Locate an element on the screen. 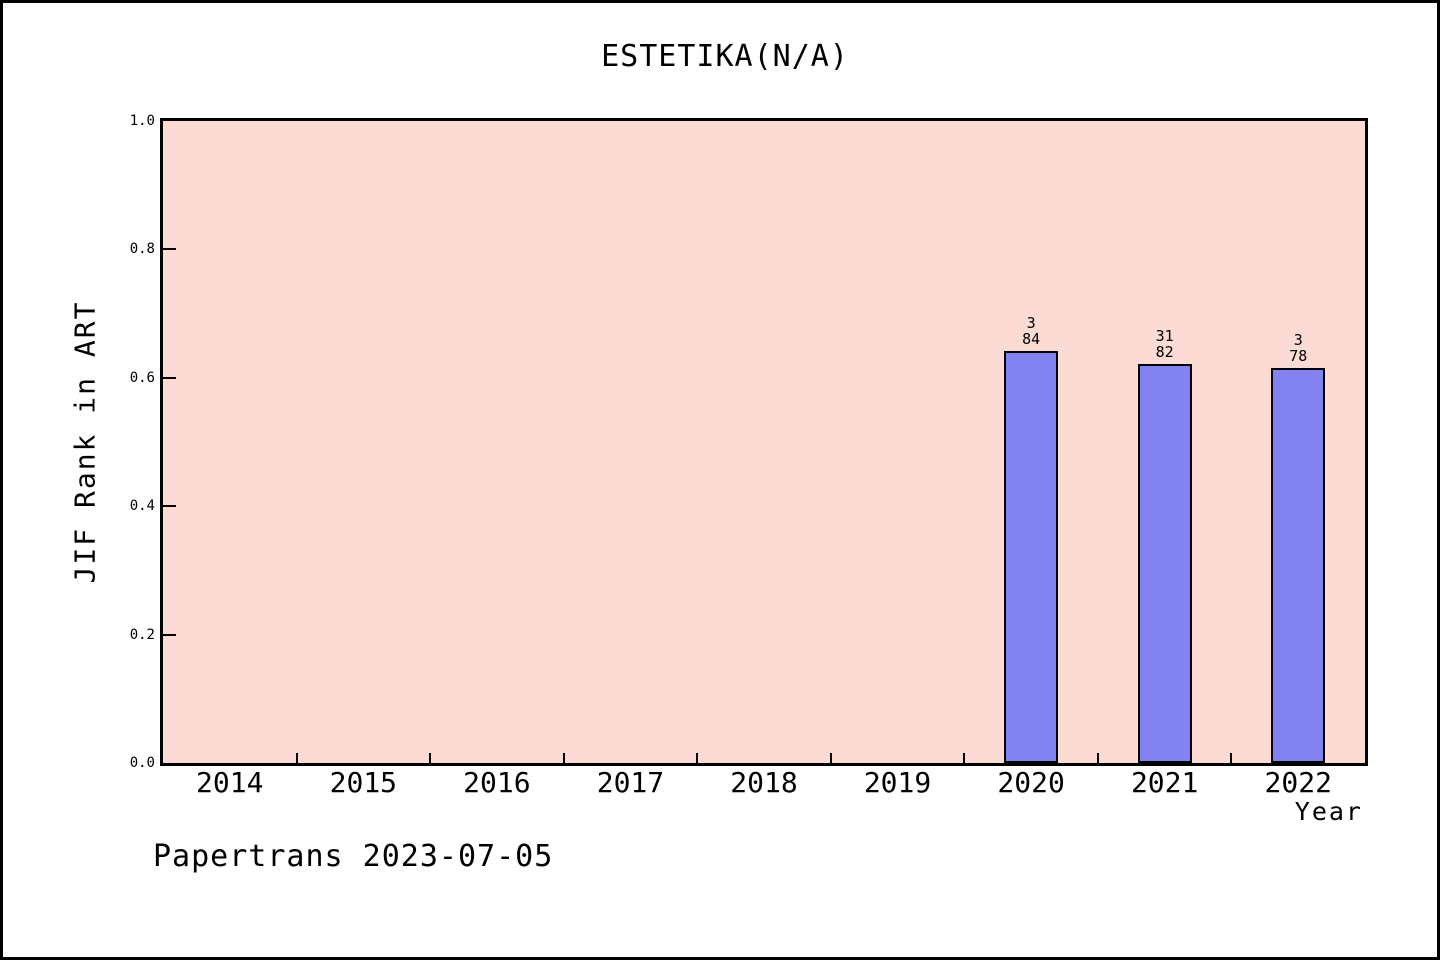 The height and width of the screenshot is (960, 1440). bar-total: 82 is located at coordinates (1164, 351).